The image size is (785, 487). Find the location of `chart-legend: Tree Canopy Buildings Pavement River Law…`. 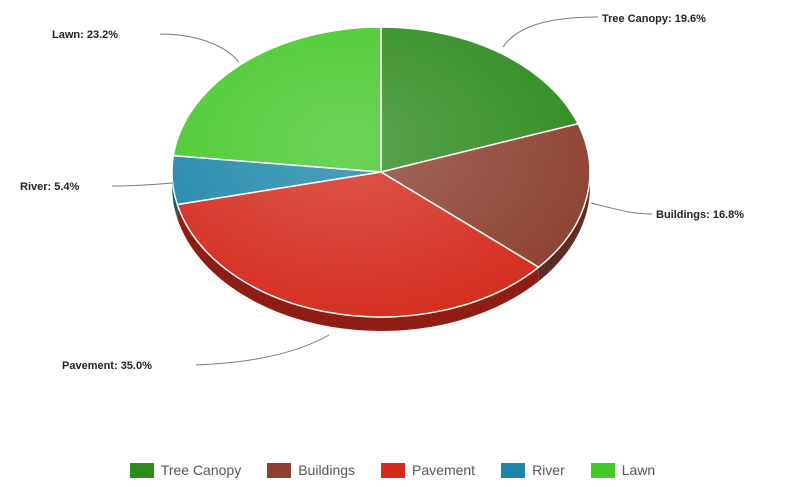

chart-legend: Tree Canopy Buildings Pavement River Law… is located at coordinates (392, 470).